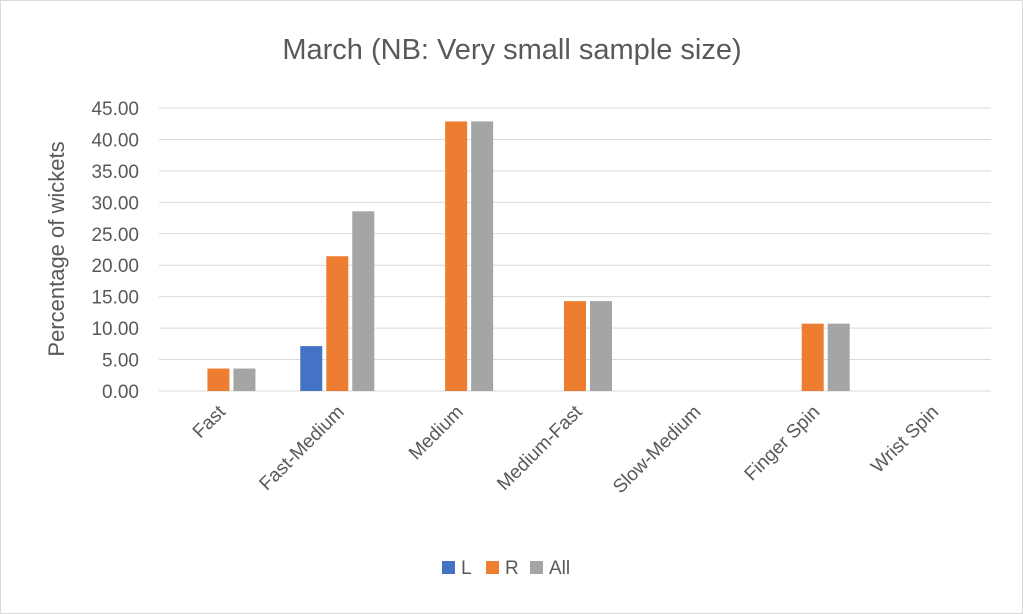 The width and height of the screenshot is (1023, 614). I want to click on legend-label-l: L, so click(466, 568).